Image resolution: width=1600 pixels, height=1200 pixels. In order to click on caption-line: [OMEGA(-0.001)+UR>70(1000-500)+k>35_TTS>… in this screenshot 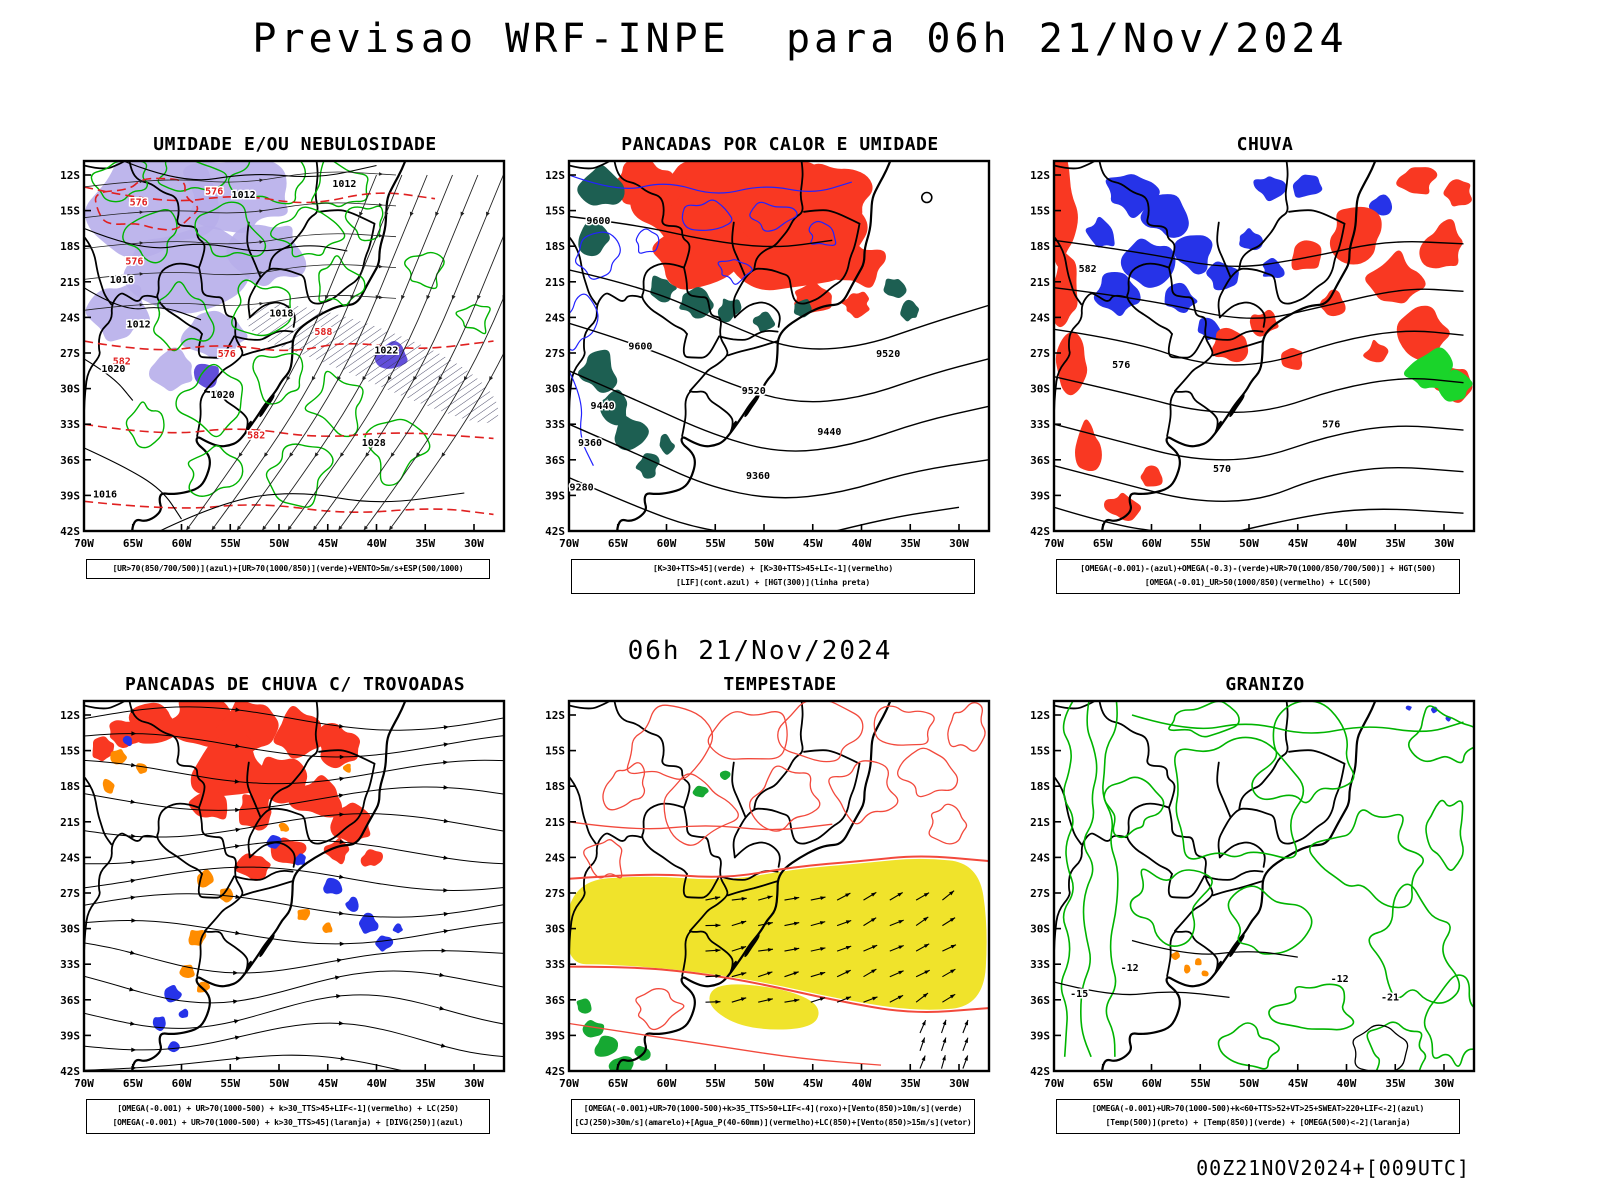, I will do `click(773, 1108)`.